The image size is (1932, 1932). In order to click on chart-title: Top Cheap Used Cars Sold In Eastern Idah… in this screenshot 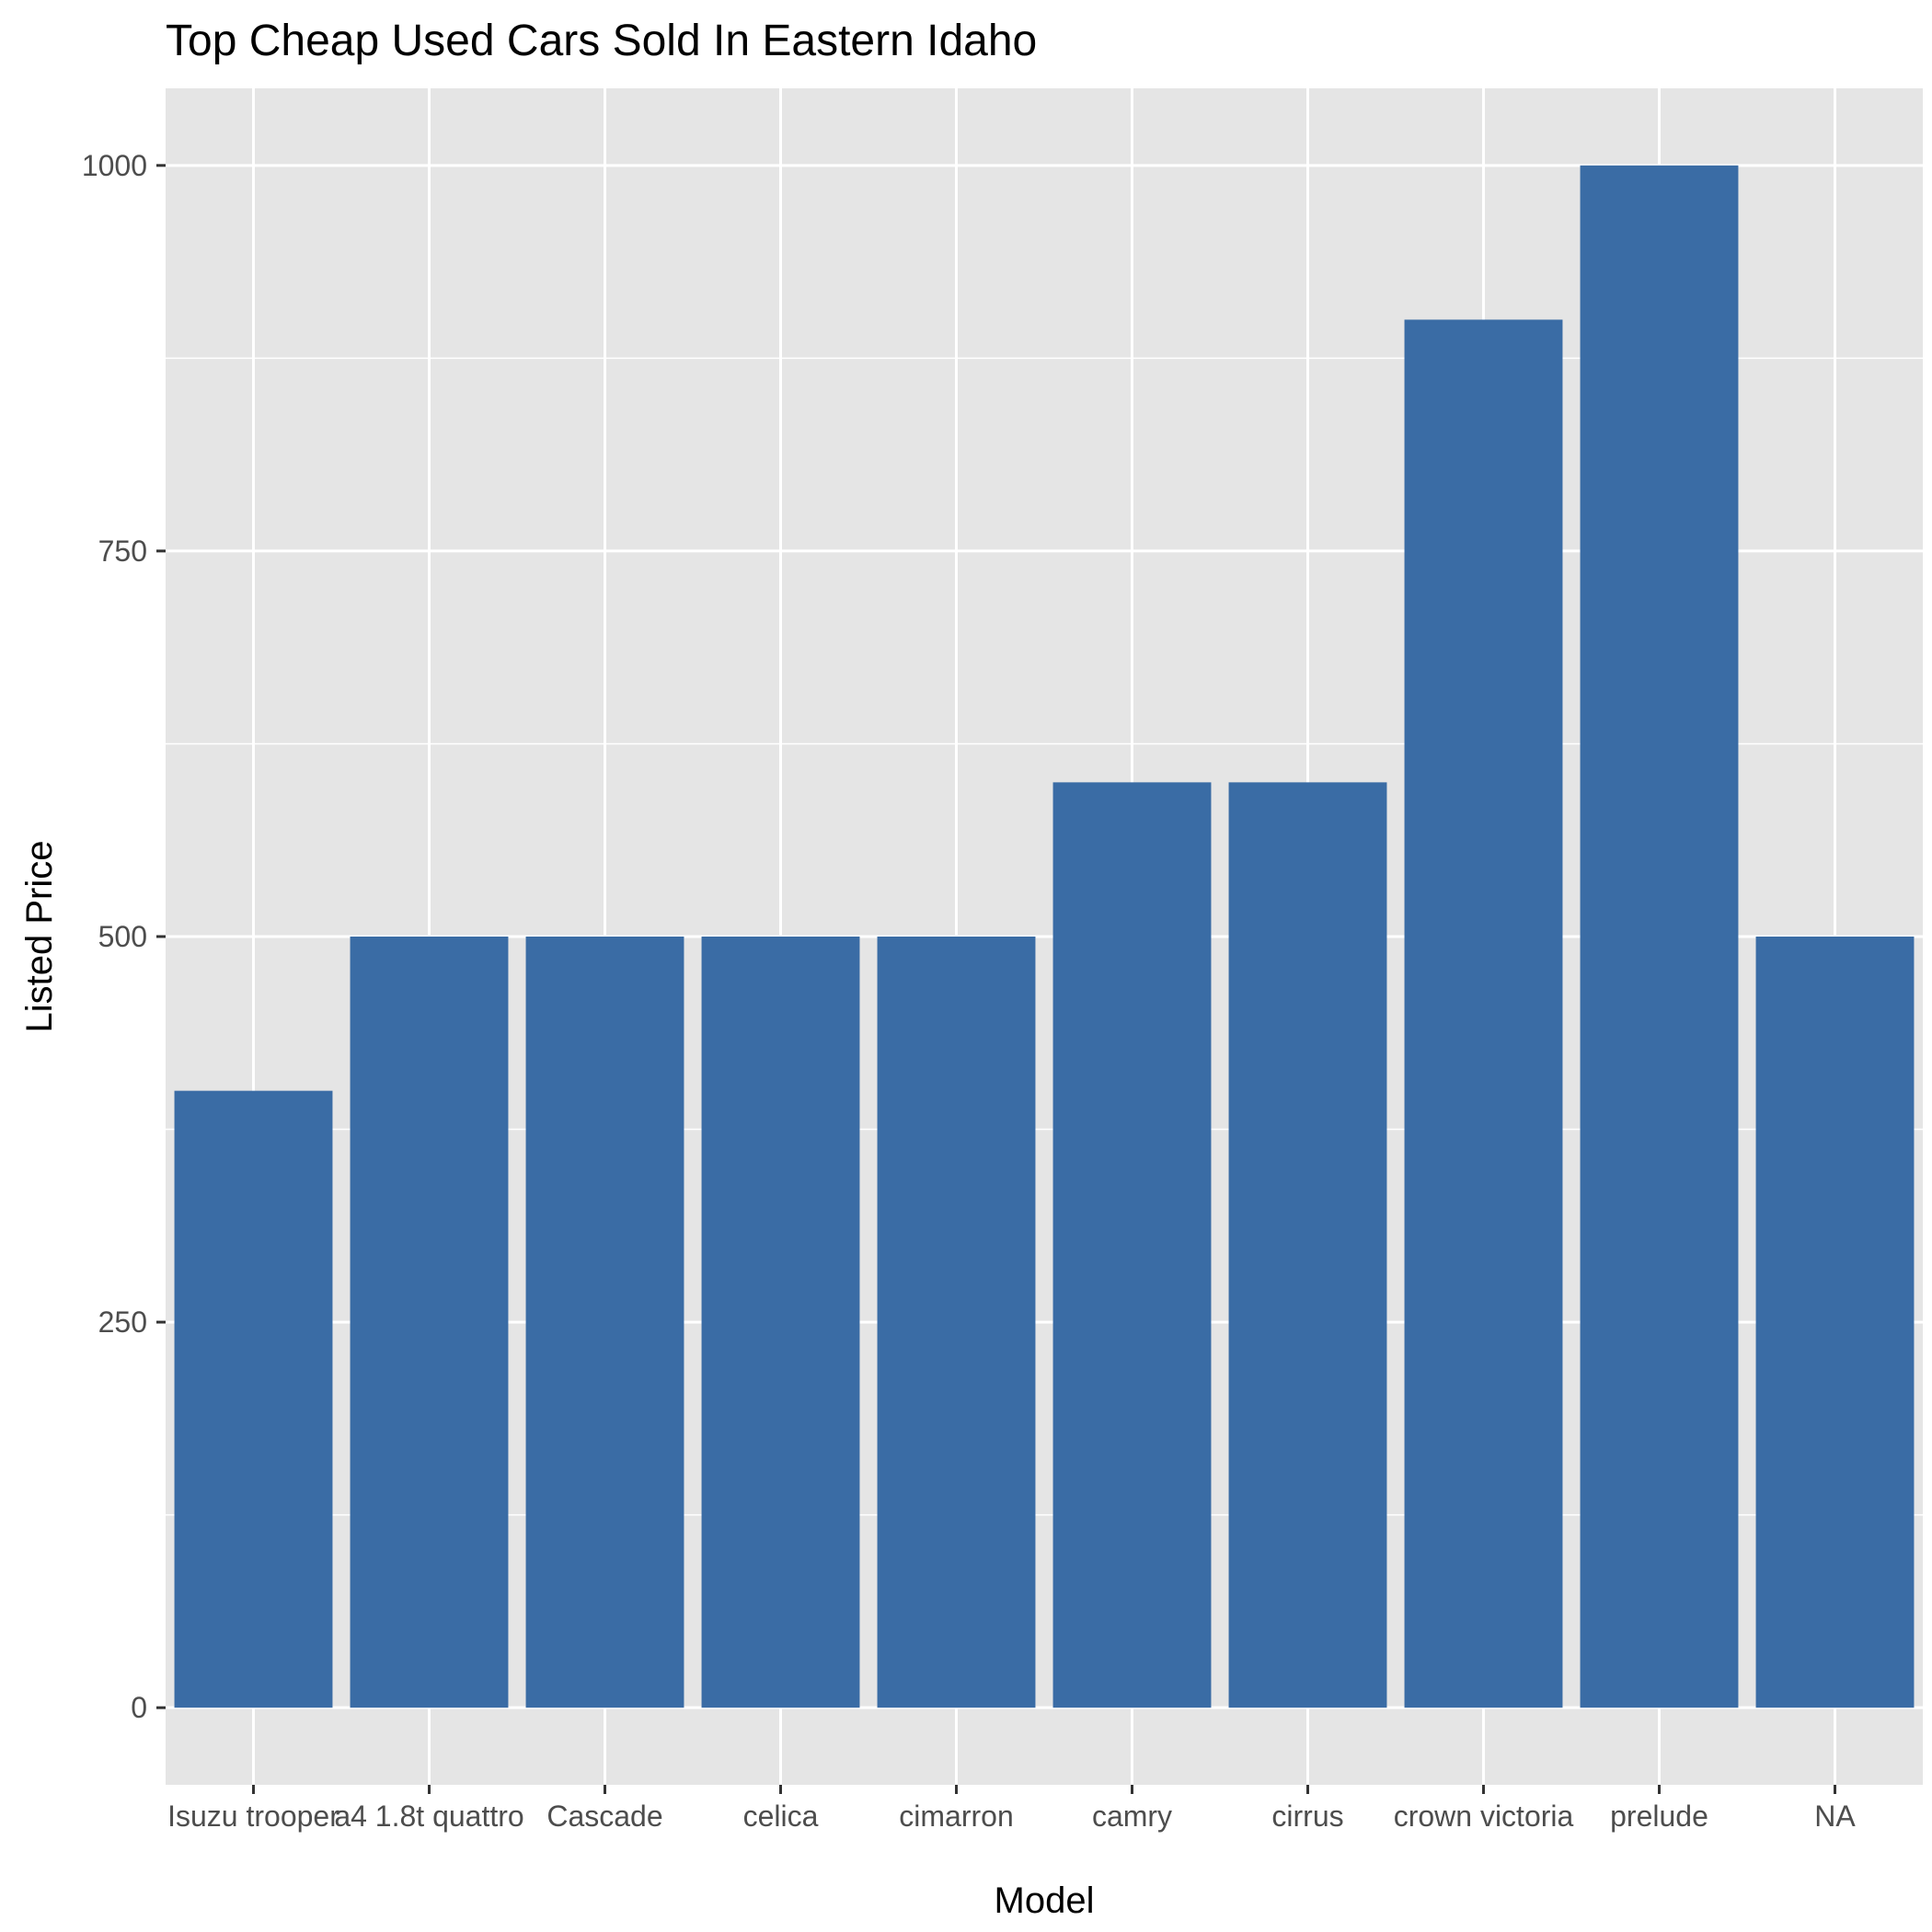, I will do `click(601, 41)`.